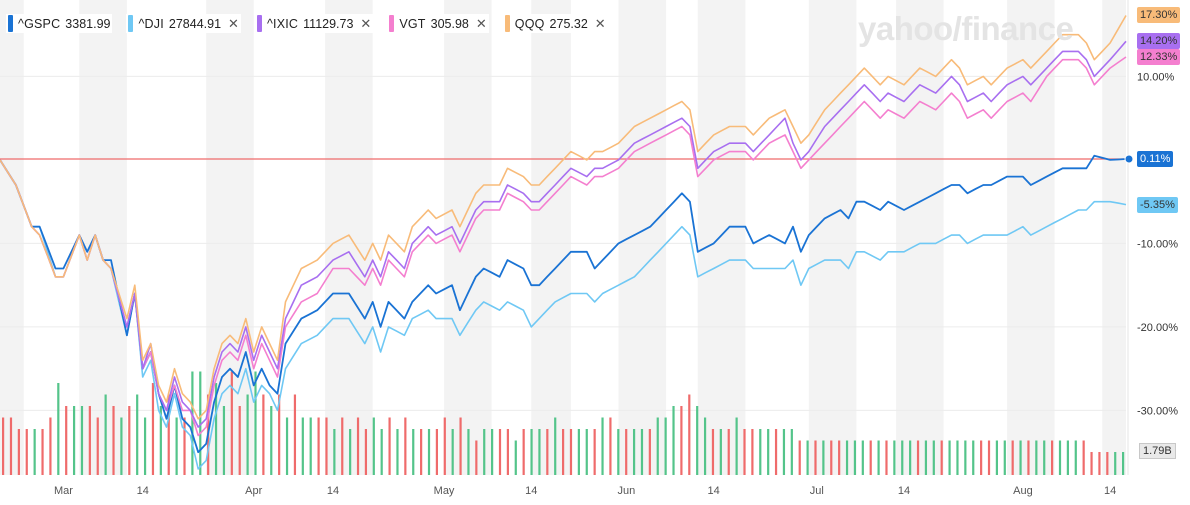  Describe the element at coordinates (183, 23) in the screenshot. I see `legend-chip-dji: ^DJI 27844.91 ✕` at that location.